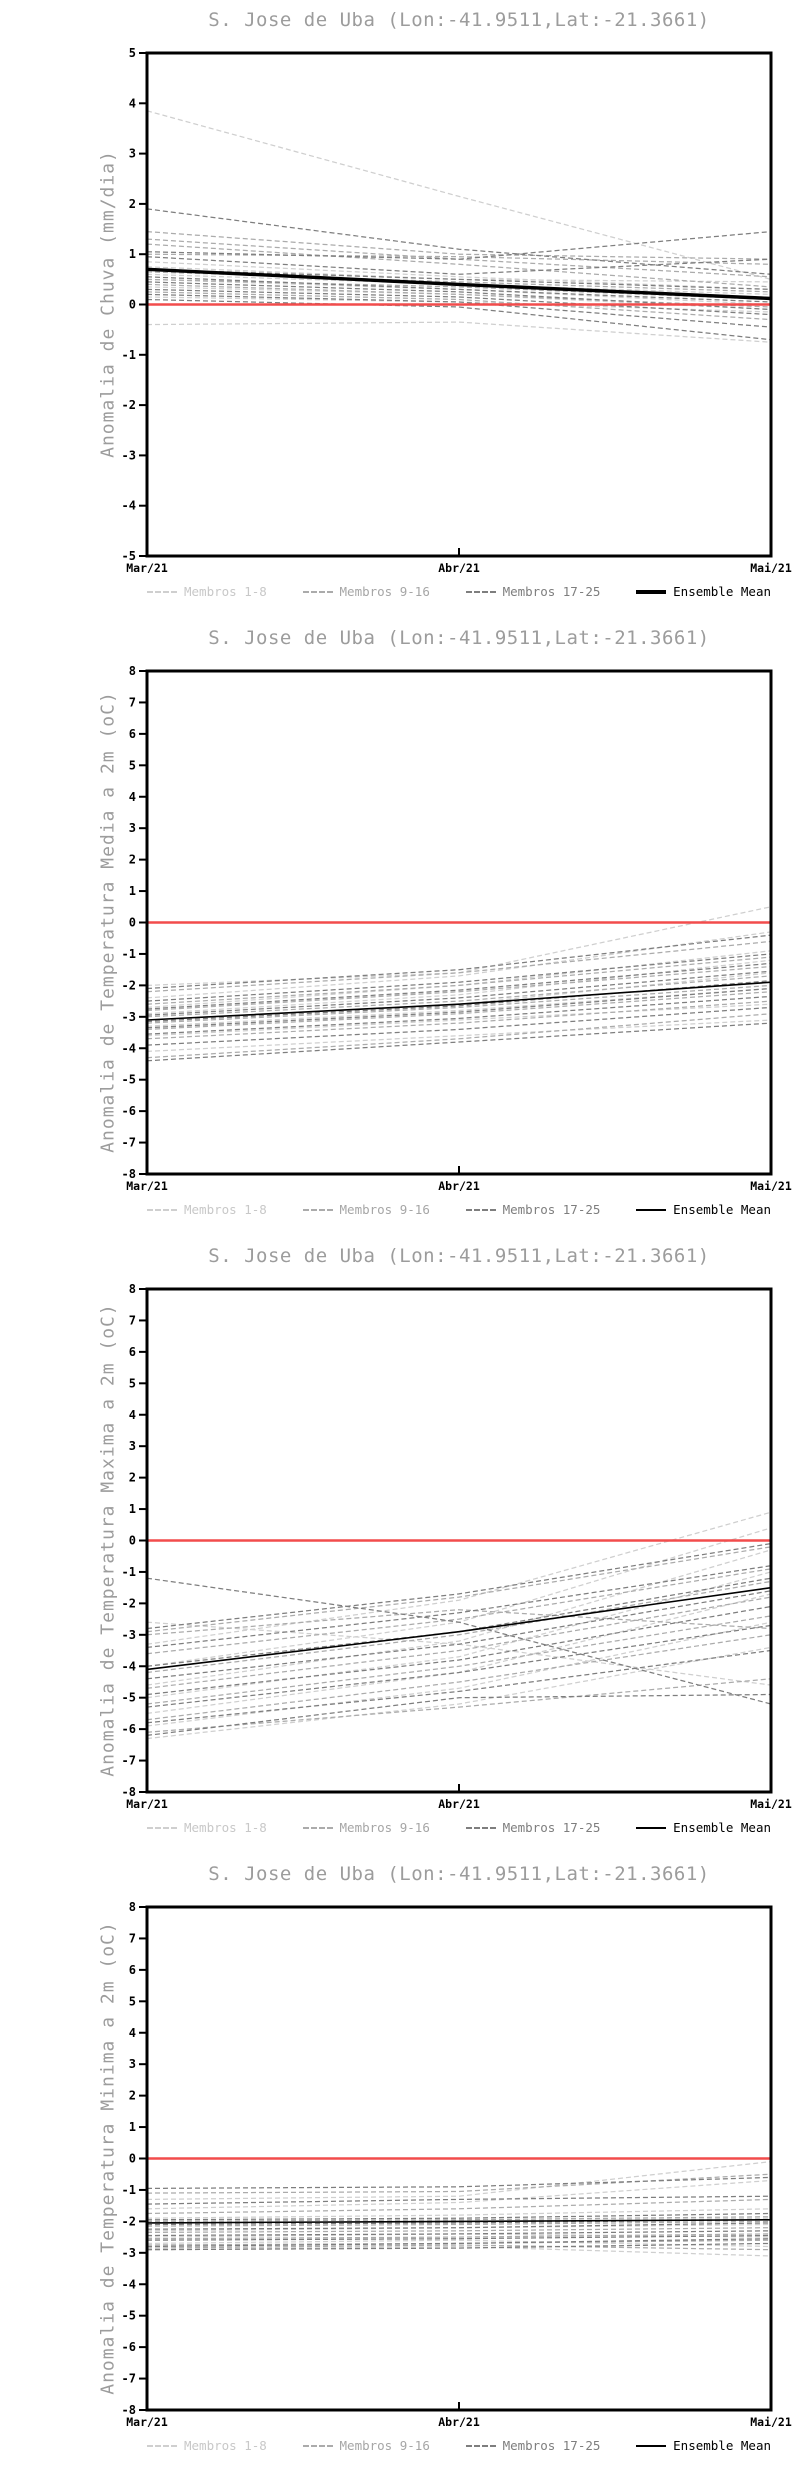  What do you see at coordinates (317, 1827) in the screenshot?
I see `members-9-16-line-sample` at bounding box center [317, 1827].